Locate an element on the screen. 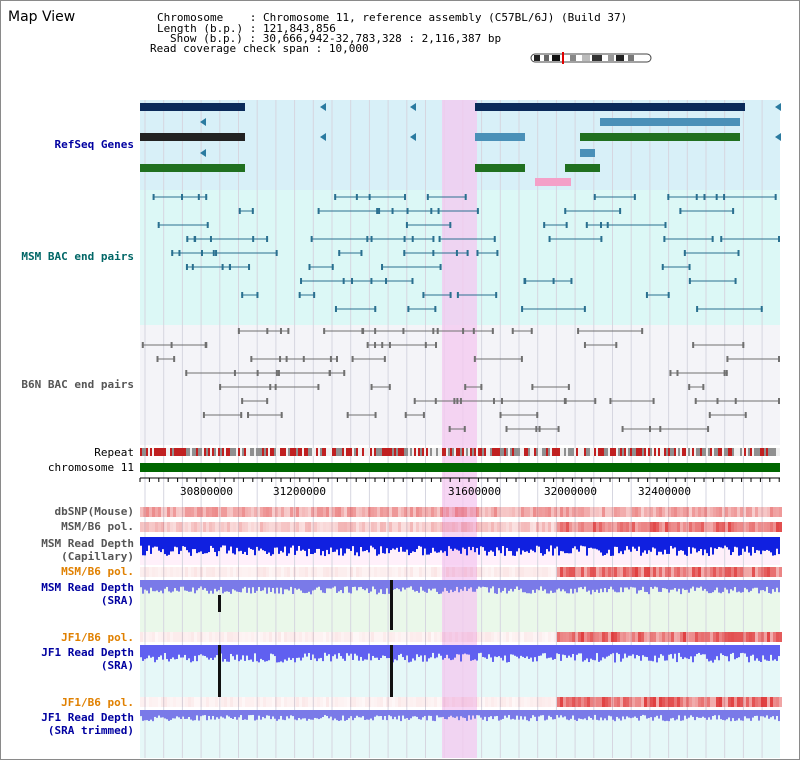  track-label-msm-pol: MSM/B6 pol. is located at coordinates (97, 526).